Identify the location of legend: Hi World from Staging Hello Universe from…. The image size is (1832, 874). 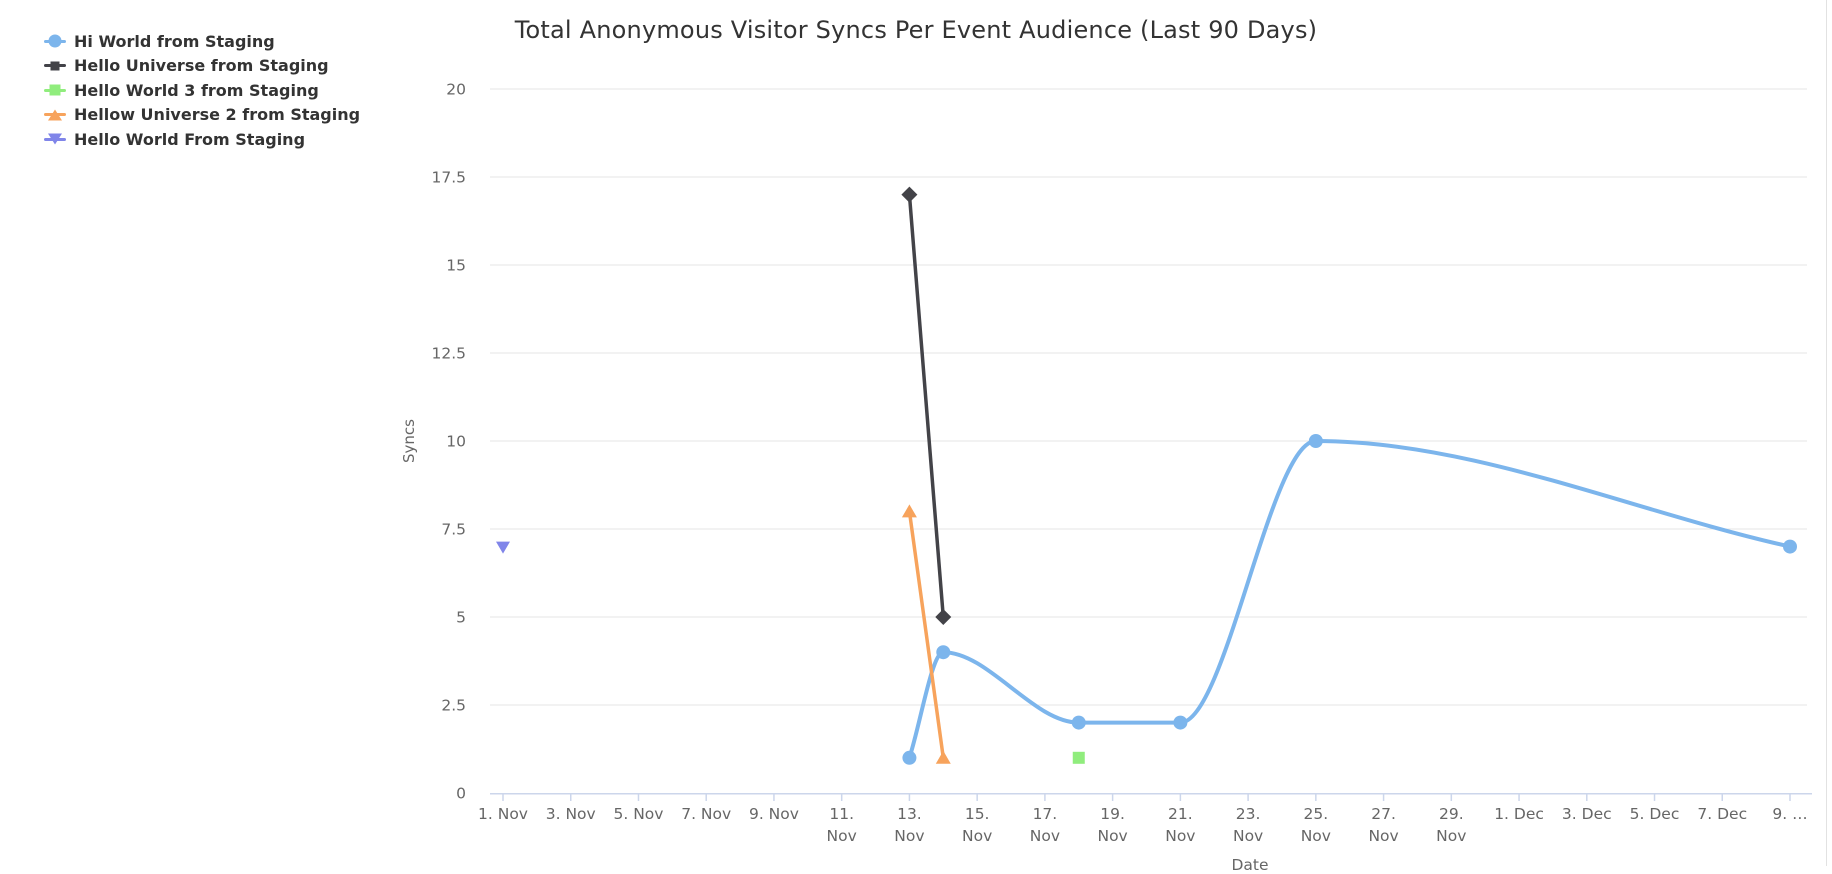
(202, 90).